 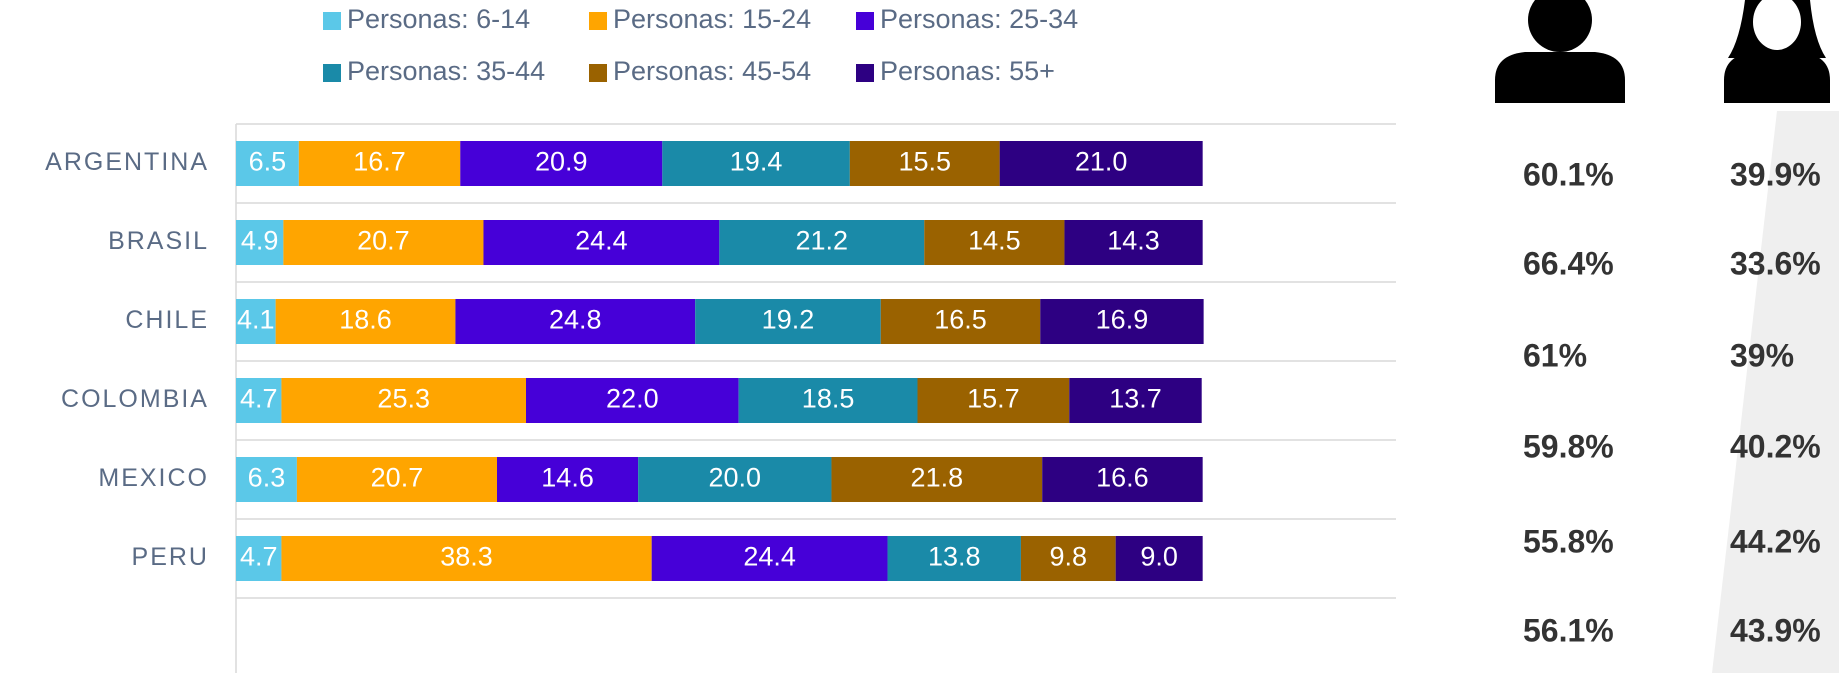 I want to click on data-label: 25.3, so click(x=403, y=399).